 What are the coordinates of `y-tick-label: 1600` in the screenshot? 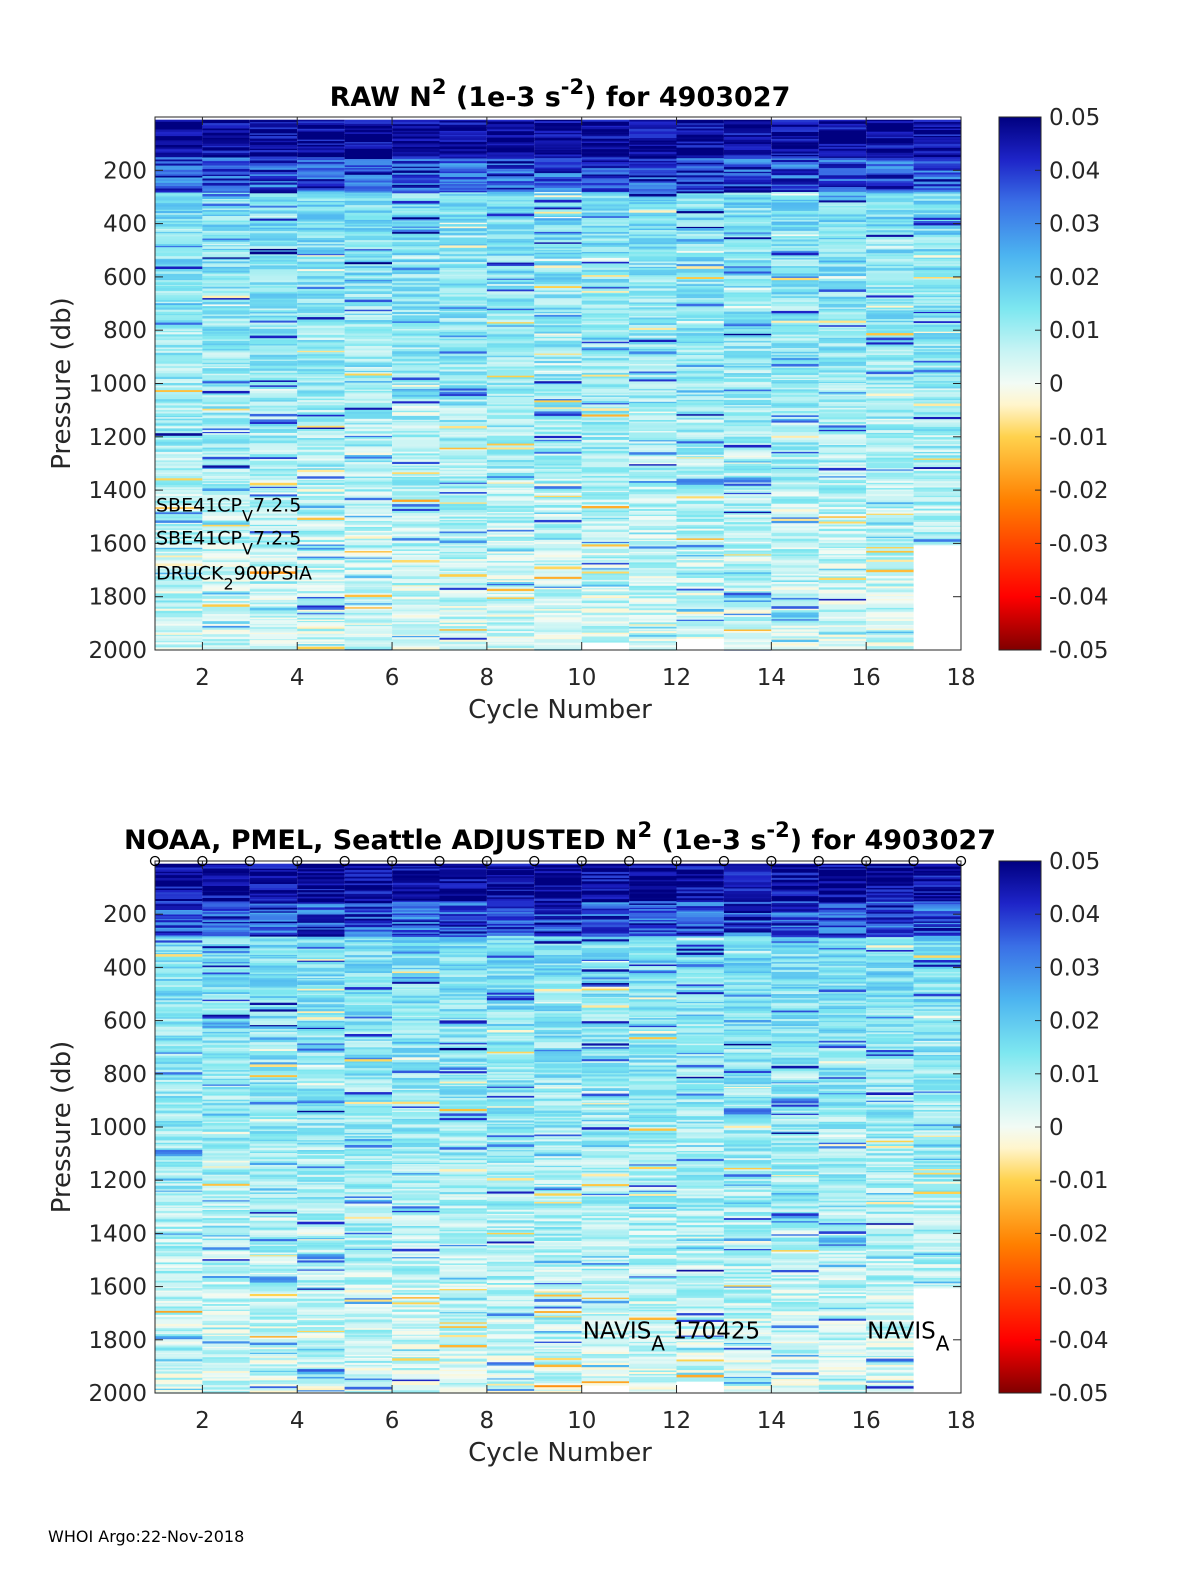 It's located at (117, 1288).